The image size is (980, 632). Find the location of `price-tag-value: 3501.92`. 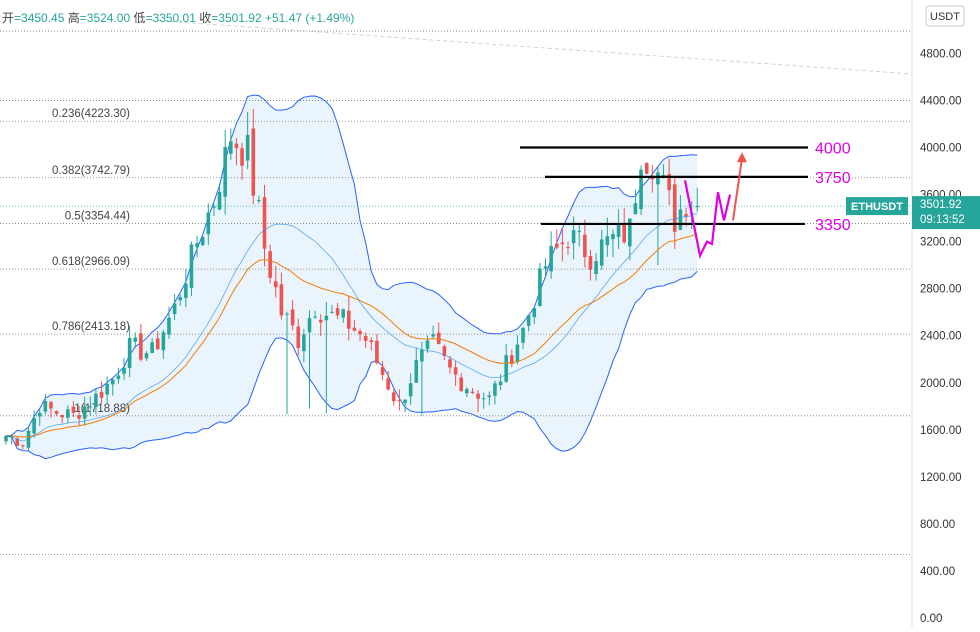

price-tag-value: 3501.92 is located at coordinates (941, 205).